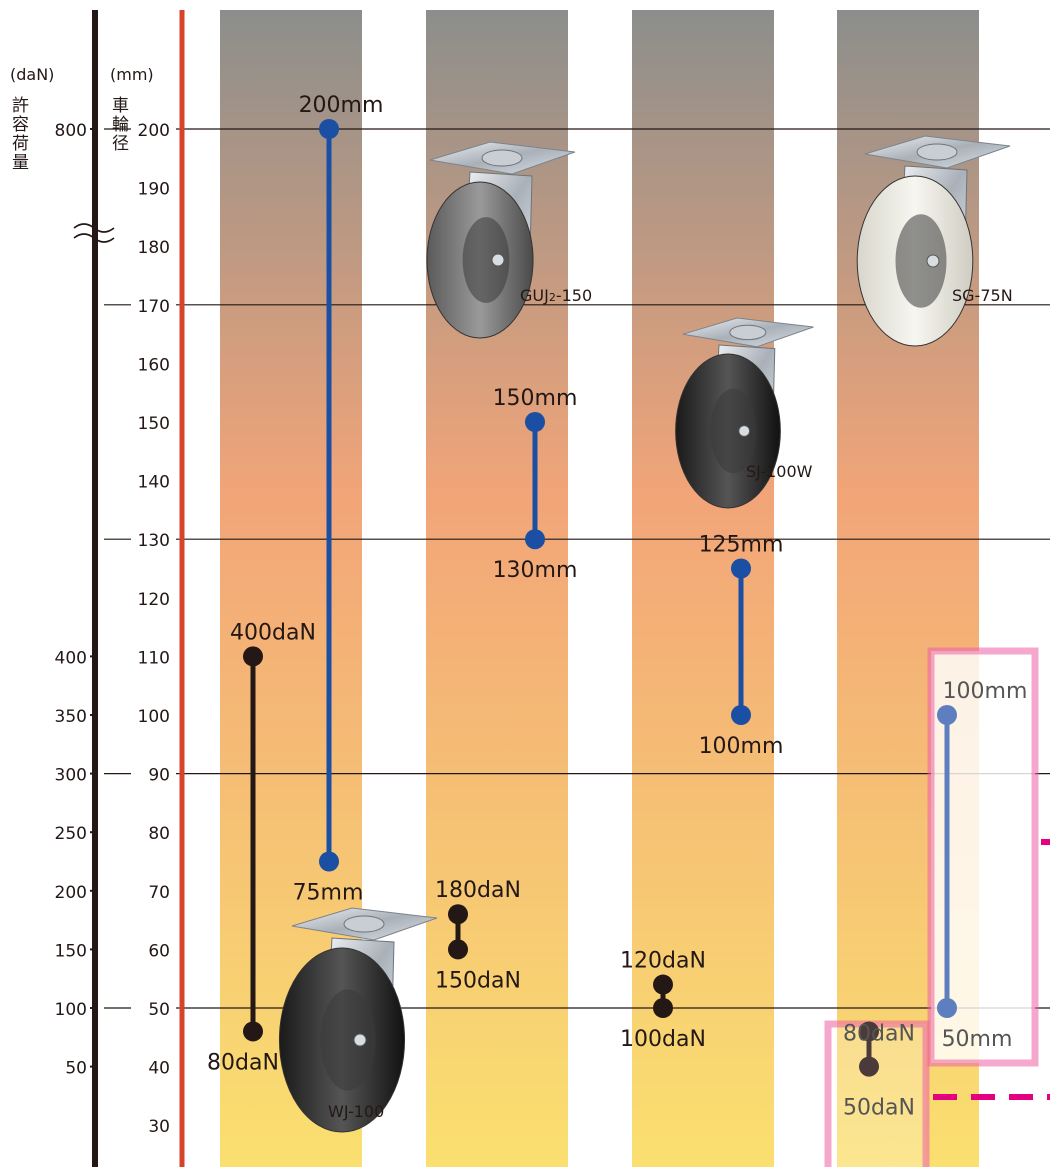 This screenshot has width=1050, height=1167. Describe the element at coordinates (71, 893) in the screenshot. I see `load-tick-label: 200` at that location.